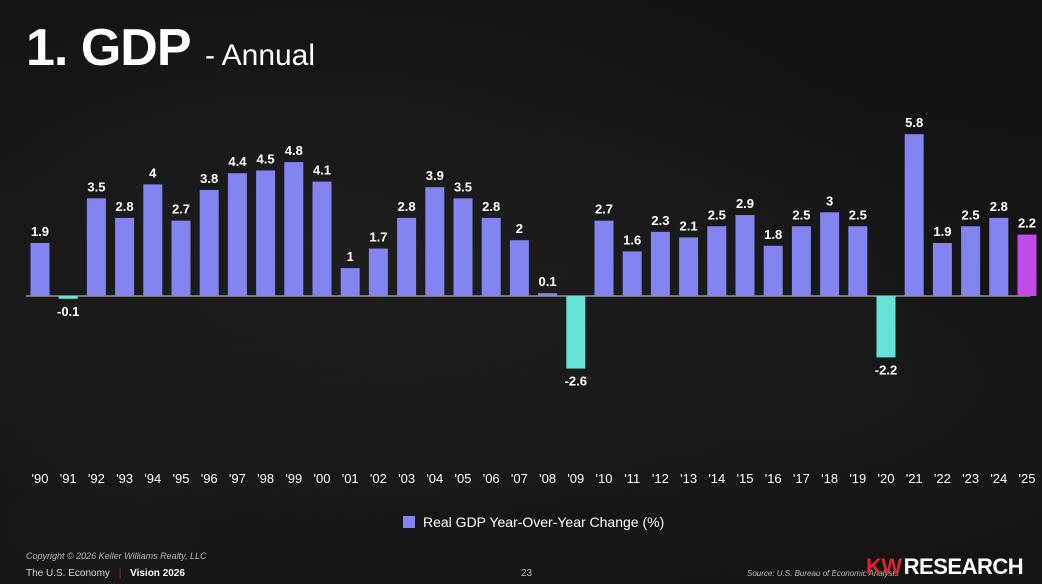 The image size is (1042, 584). Describe the element at coordinates (152, 478) in the screenshot. I see `x-tick-94: '94` at that location.